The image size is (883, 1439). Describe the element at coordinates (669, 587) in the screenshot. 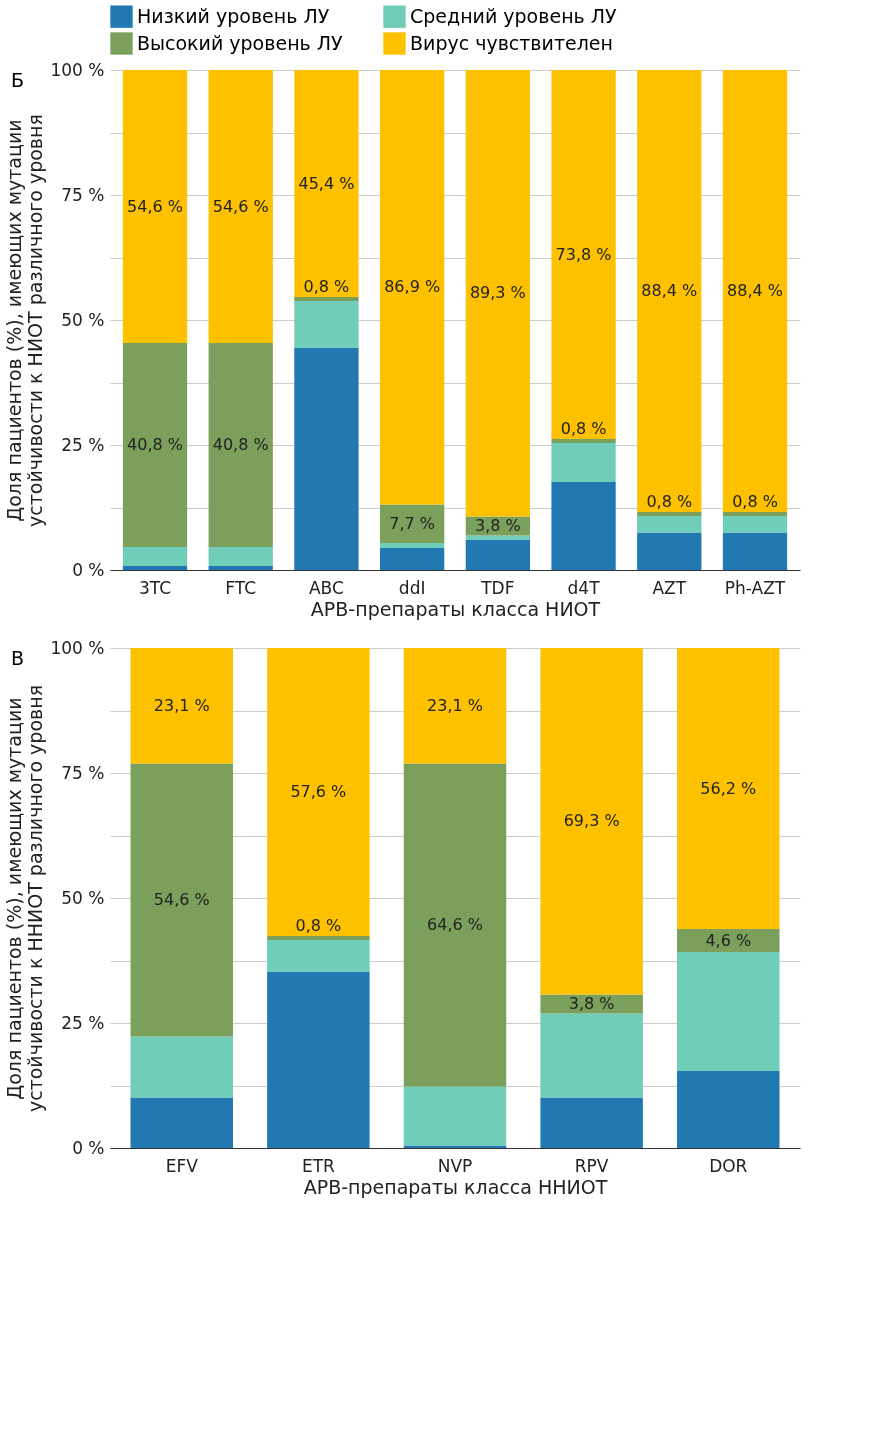

I see `x-tick-label: AZT` at that location.